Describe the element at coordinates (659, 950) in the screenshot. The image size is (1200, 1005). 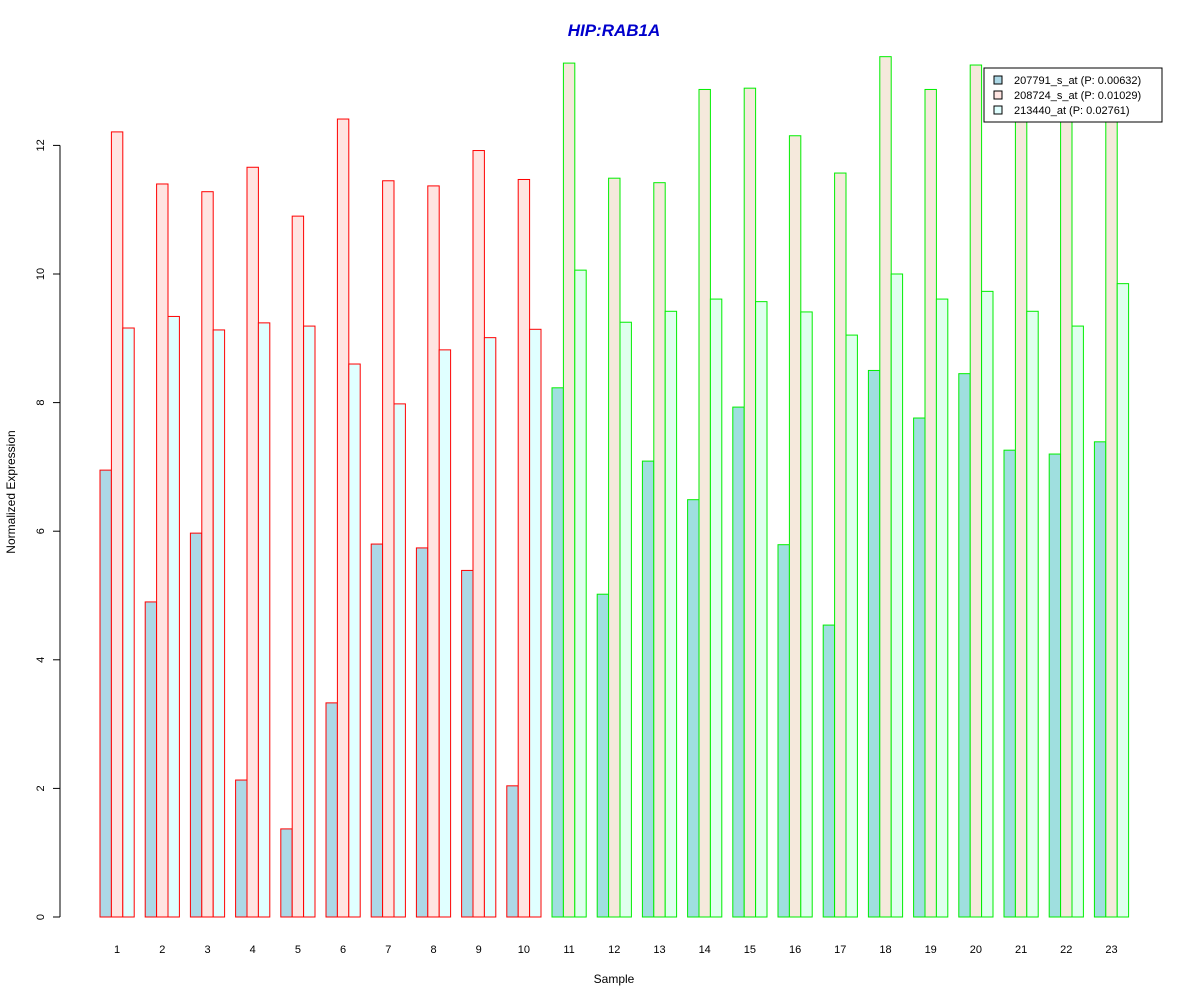
I see `x-tick-label: 13` at that location.